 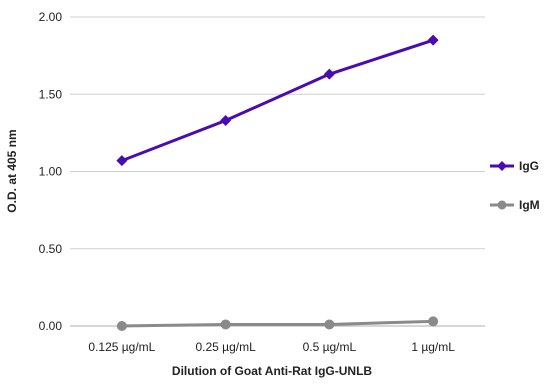 What do you see at coordinates (51, 94) in the screenshot?
I see `y-tick-label: 1.50` at bounding box center [51, 94].